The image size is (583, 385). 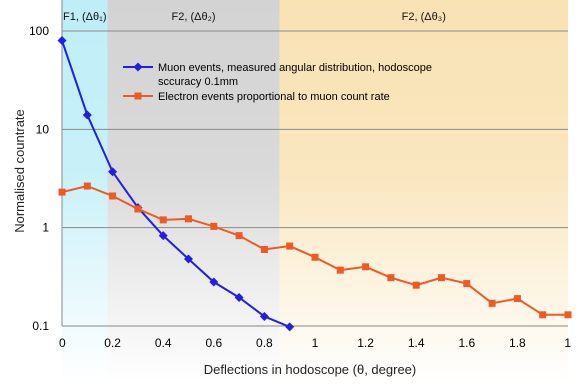 I want to click on x-tick-label: 1.2, so click(x=365, y=343).